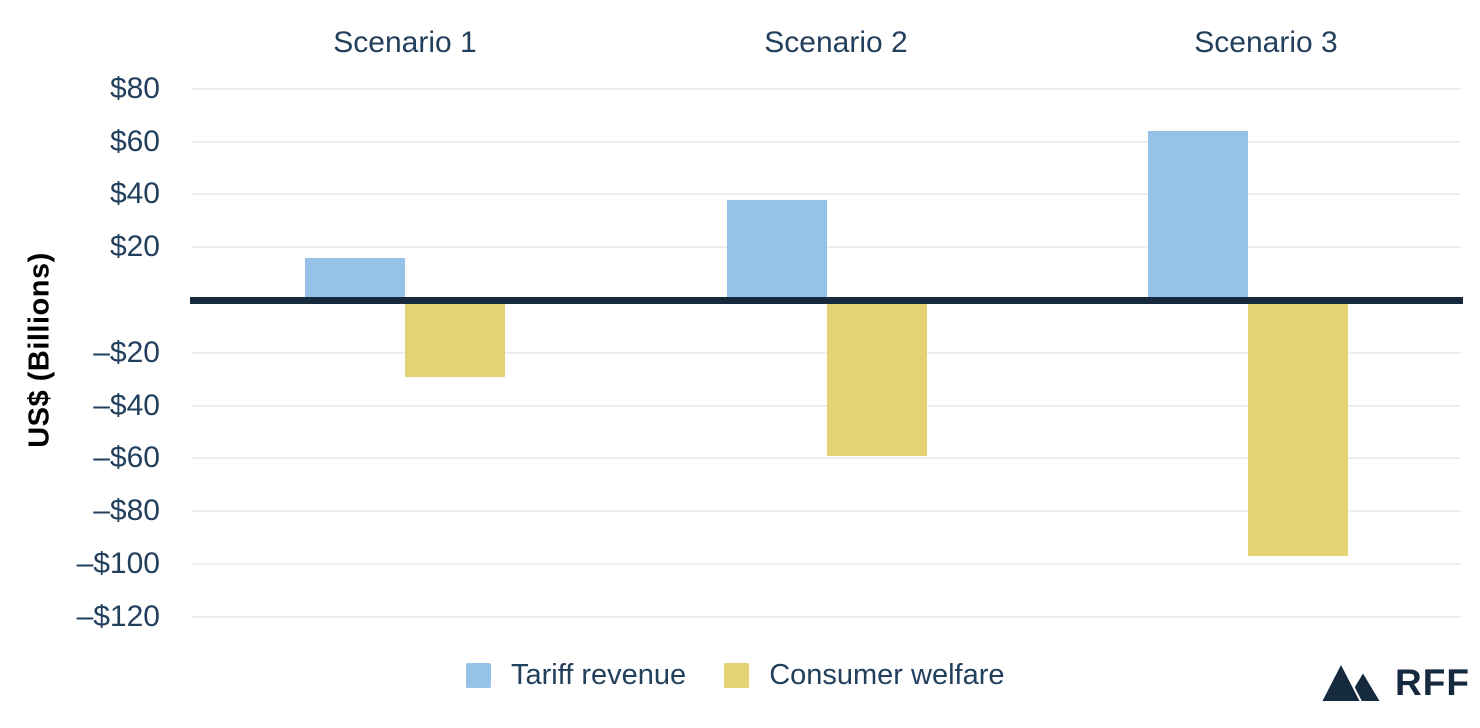 The image size is (1480, 728). I want to click on tariff-revenue-swatch, so click(478, 675).